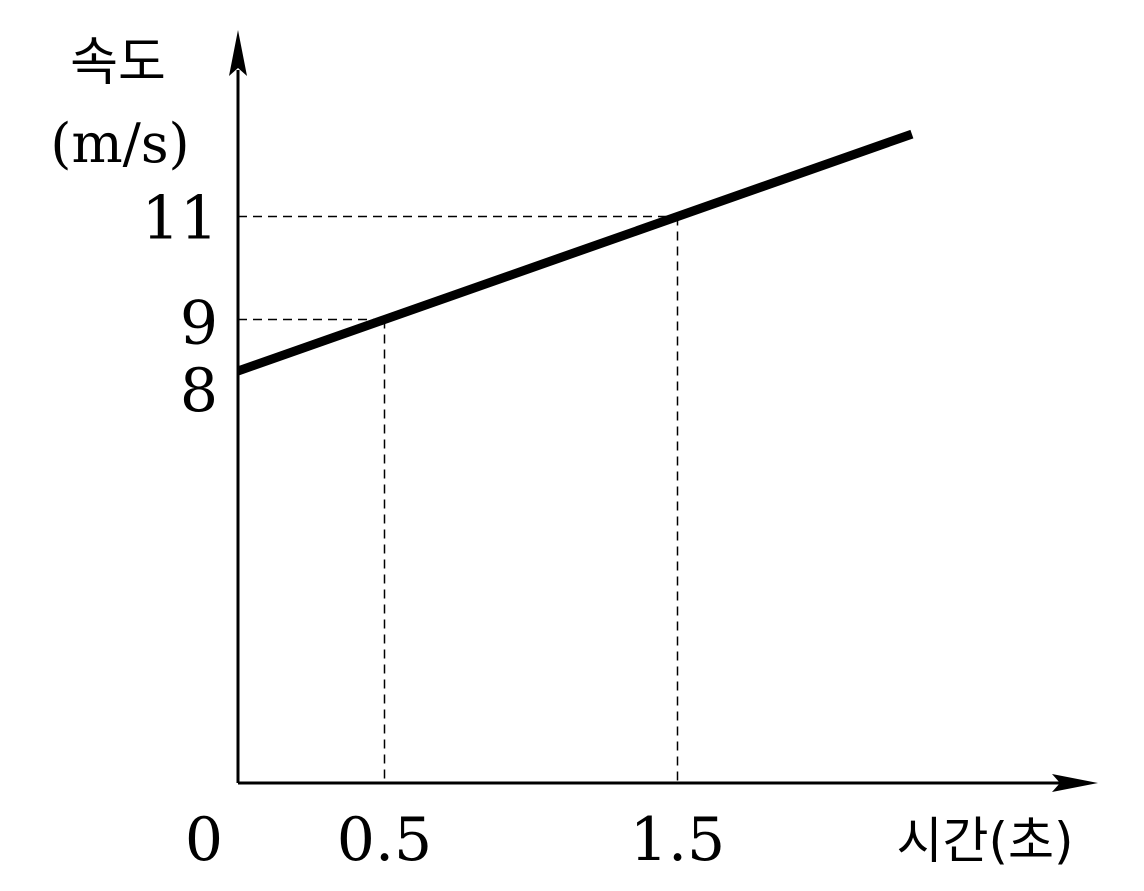 This screenshot has height=891, width=1144. Describe the element at coordinates (984, 841) in the screenshot. I see `x-axis-title: 시간(초)` at that location.